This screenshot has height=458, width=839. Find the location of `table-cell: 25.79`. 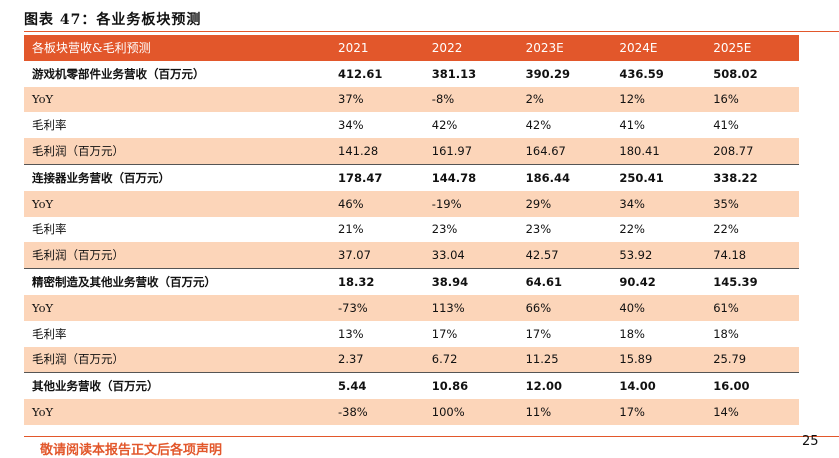

table-cell: 25.79 is located at coordinates (752, 359).